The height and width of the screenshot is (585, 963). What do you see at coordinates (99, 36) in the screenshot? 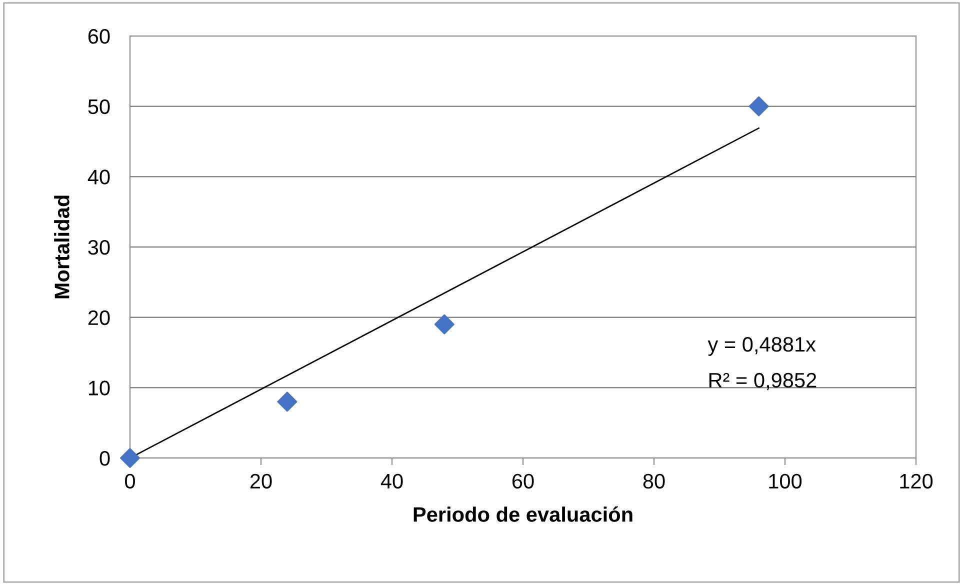
I see `y-tick-label: 60` at bounding box center [99, 36].